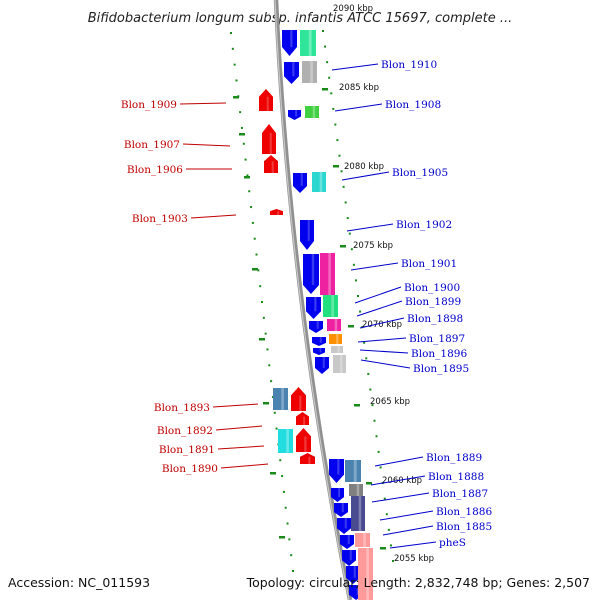  What do you see at coordinates (424, 225) in the screenshot?
I see `gene-label-forward: Blon_1902` at bounding box center [424, 225].